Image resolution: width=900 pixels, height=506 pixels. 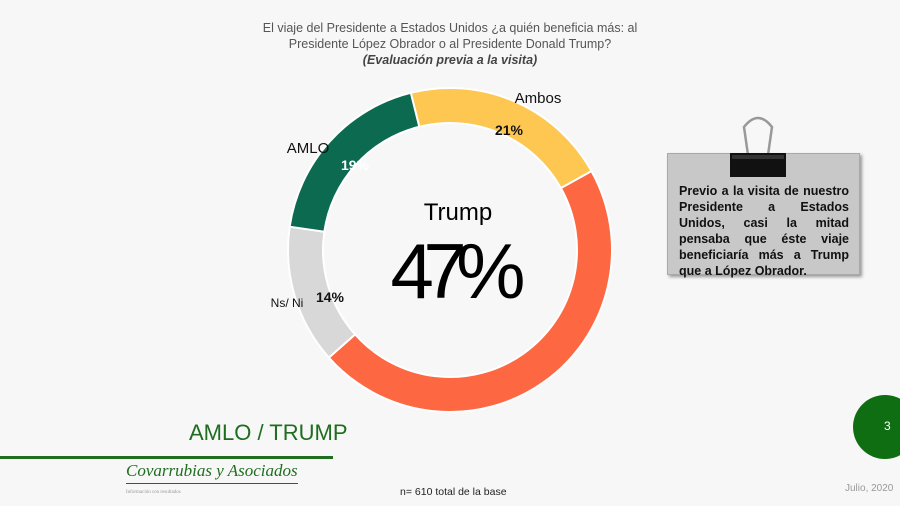 I want to click on slice-value-label: 21%, so click(x=509, y=130).